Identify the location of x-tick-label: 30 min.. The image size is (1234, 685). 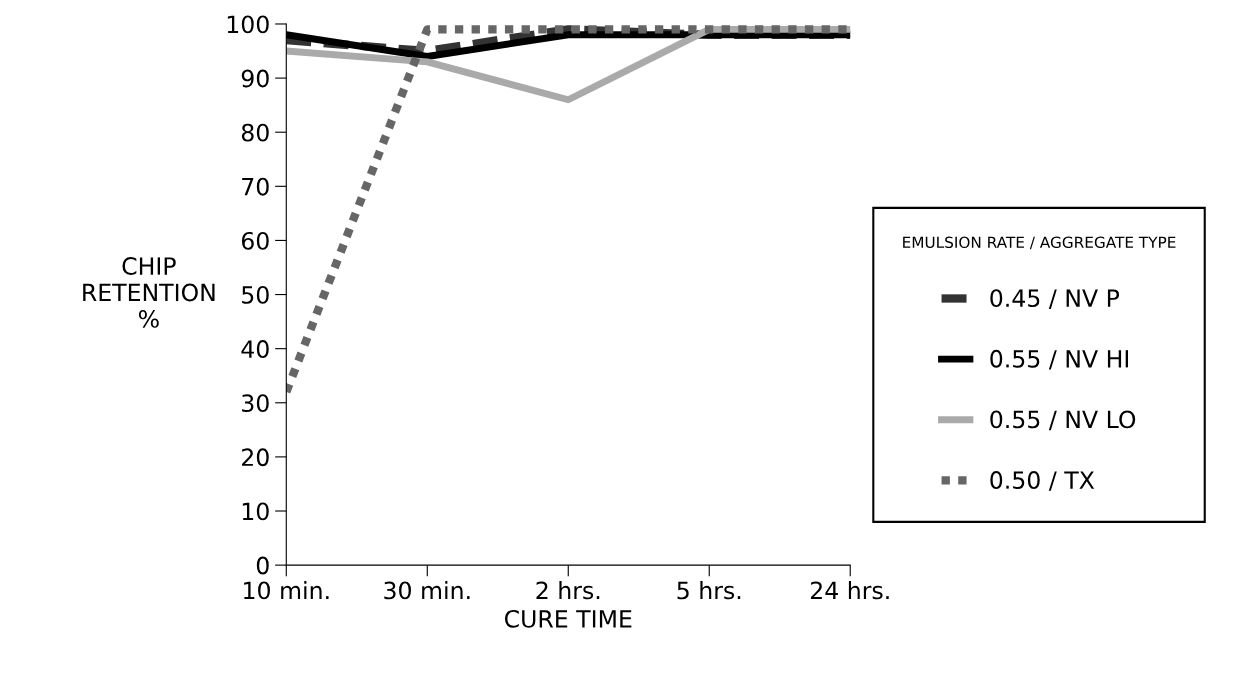
(427, 590).